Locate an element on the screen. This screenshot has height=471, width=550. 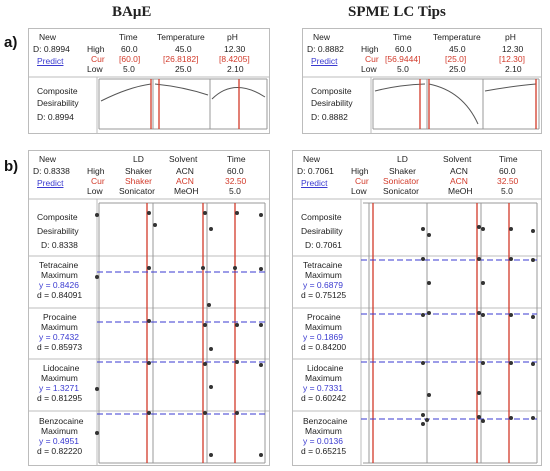
response-y: y = 0.4951 is located at coordinates (59, 441).